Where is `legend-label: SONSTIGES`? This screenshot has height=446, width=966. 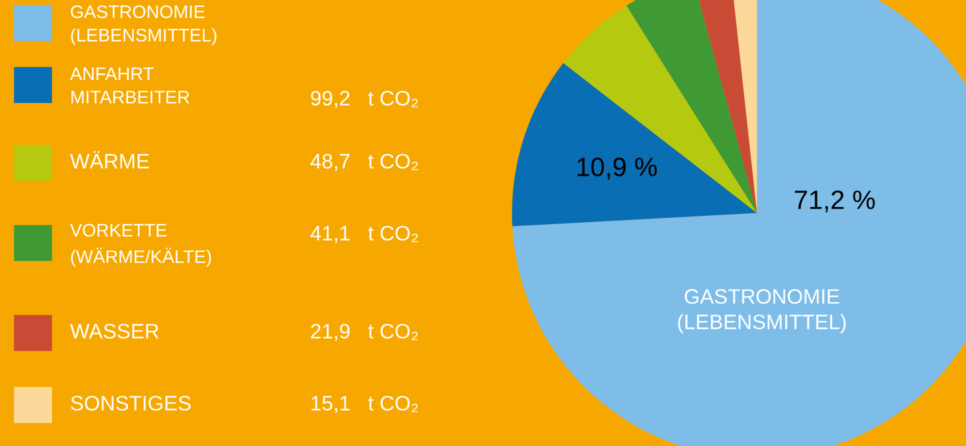 legend-label: SONSTIGES is located at coordinates (130, 403).